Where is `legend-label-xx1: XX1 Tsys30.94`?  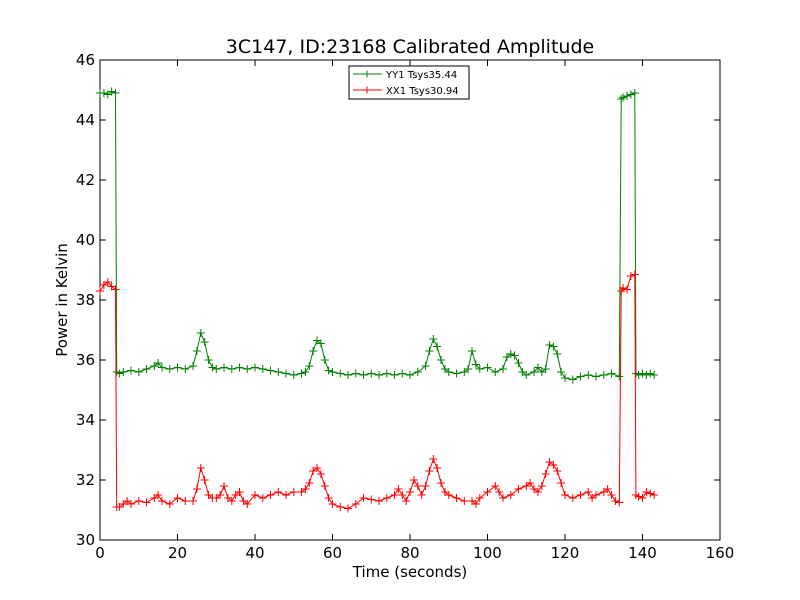 legend-label-xx1: XX1 Tsys30.94 is located at coordinates (422, 91).